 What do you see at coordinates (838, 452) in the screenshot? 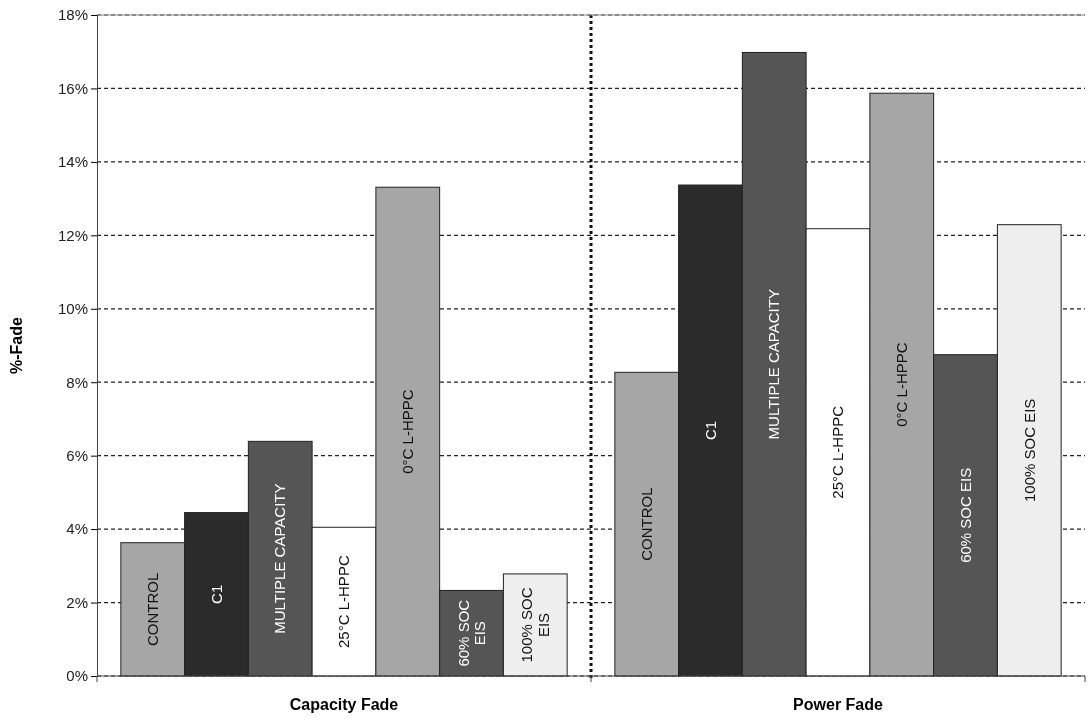
I see `text: 25°C L-HPPC` at bounding box center [838, 452].